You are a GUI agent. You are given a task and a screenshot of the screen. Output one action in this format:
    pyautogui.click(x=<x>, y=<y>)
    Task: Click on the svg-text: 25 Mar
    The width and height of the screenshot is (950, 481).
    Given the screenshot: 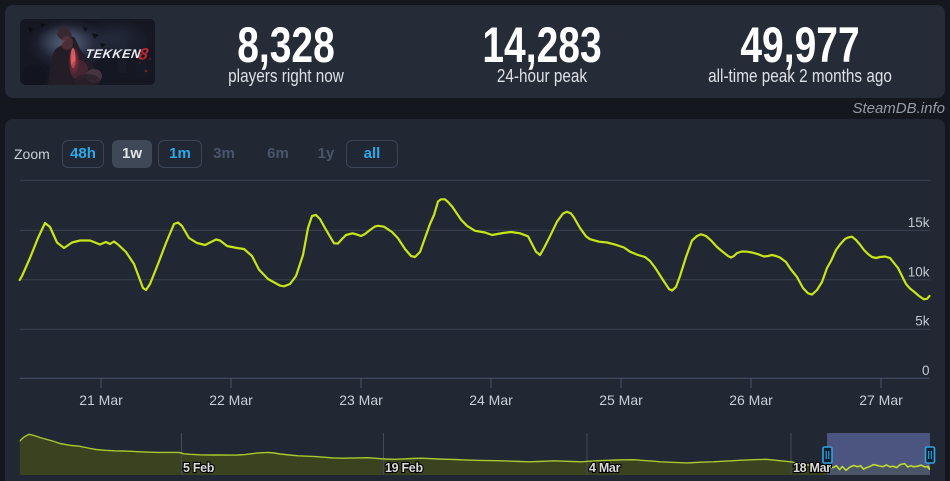 What is the action you would take?
    pyautogui.click(x=621, y=400)
    